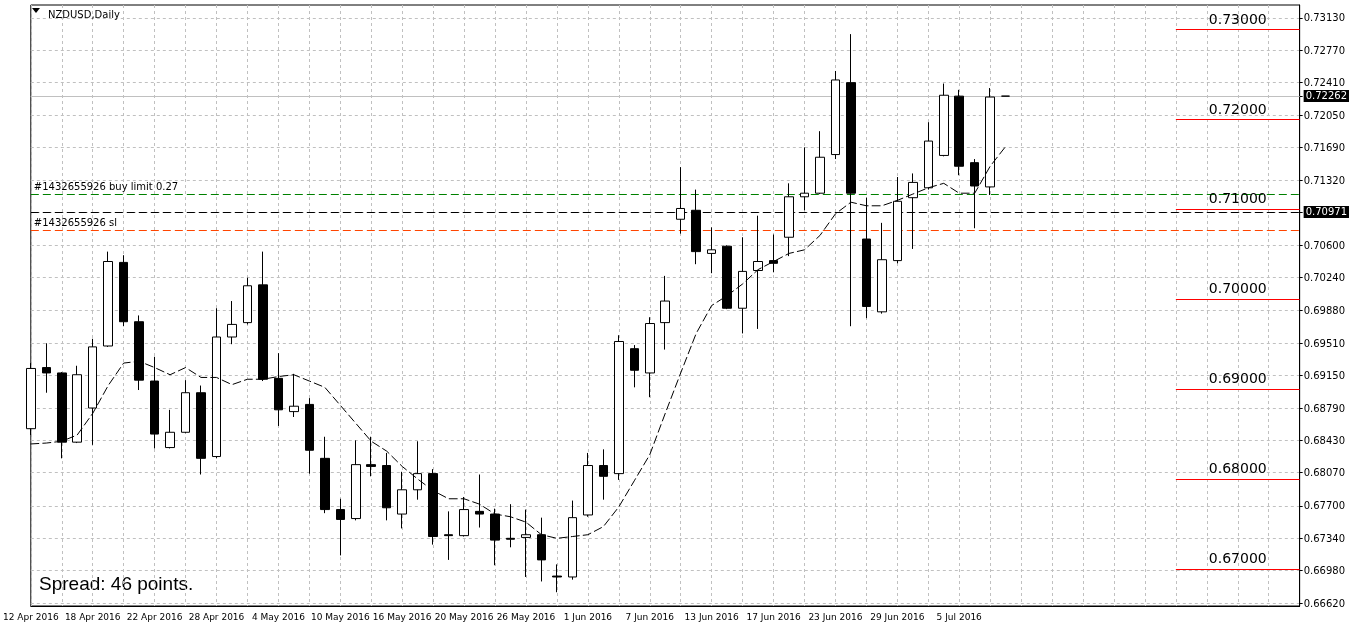 This screenshot has width=1352, height=633. Describe the element at coordinates (1324, 83) in the screenshot. I see `y-tick-label: 0.72410` at that location.